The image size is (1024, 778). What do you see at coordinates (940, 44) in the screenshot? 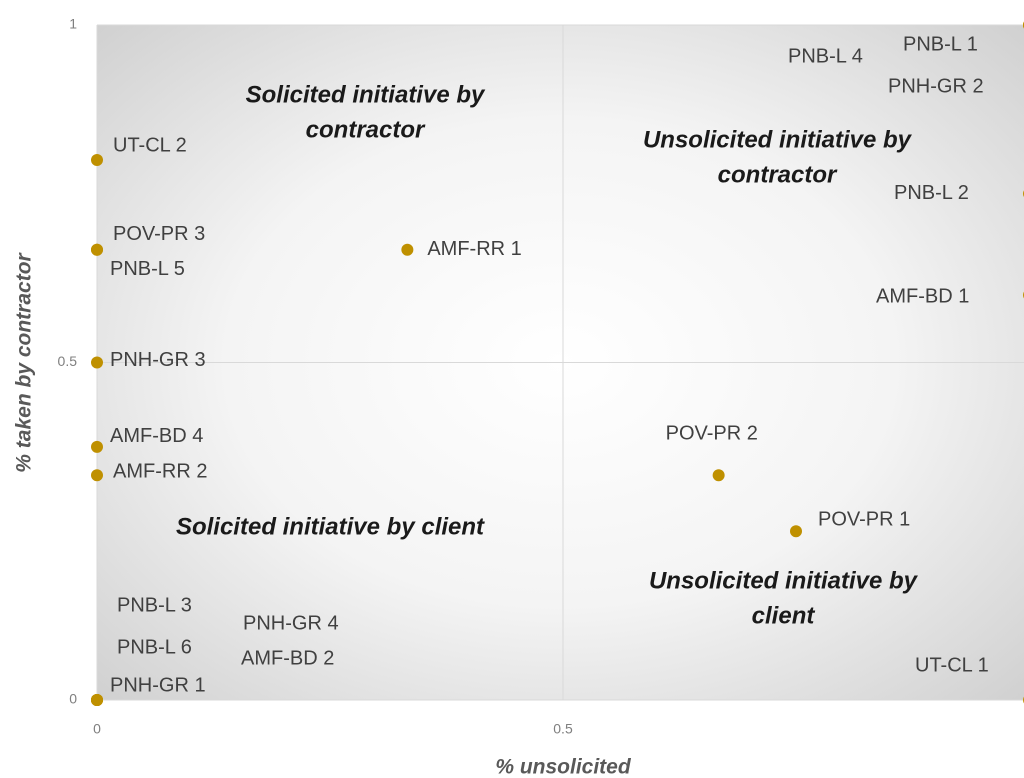
I see `point-label: PNB-L 1` at bounding box center [940, 44].